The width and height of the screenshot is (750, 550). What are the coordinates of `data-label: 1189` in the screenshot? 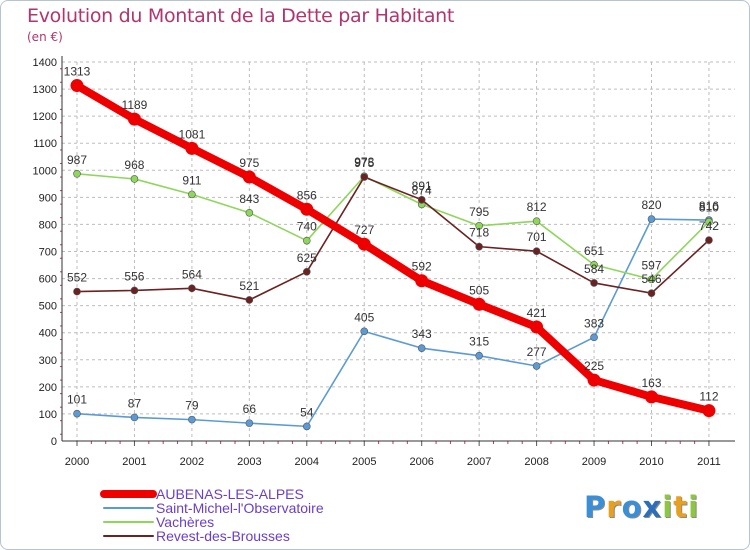 It's located at (135, 105).